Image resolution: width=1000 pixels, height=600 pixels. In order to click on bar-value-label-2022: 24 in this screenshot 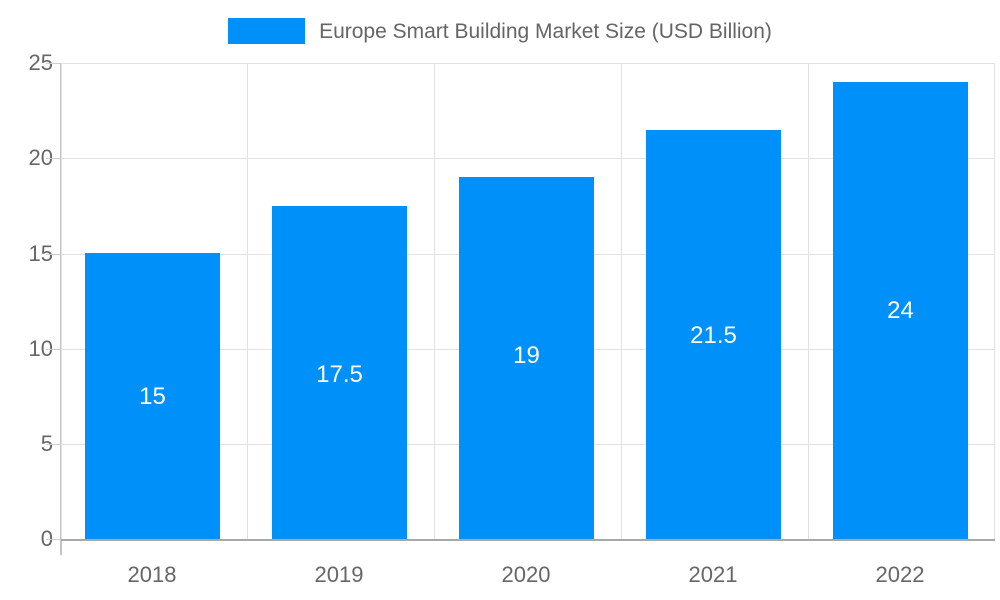, I will do `click(900, 310)`.